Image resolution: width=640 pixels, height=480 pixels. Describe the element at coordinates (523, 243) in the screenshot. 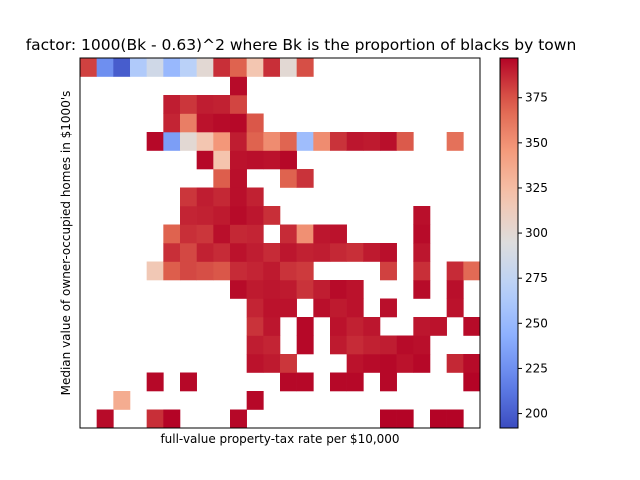

I see `colorbar: 200 225 250 275 300 325 350 375` at that location.